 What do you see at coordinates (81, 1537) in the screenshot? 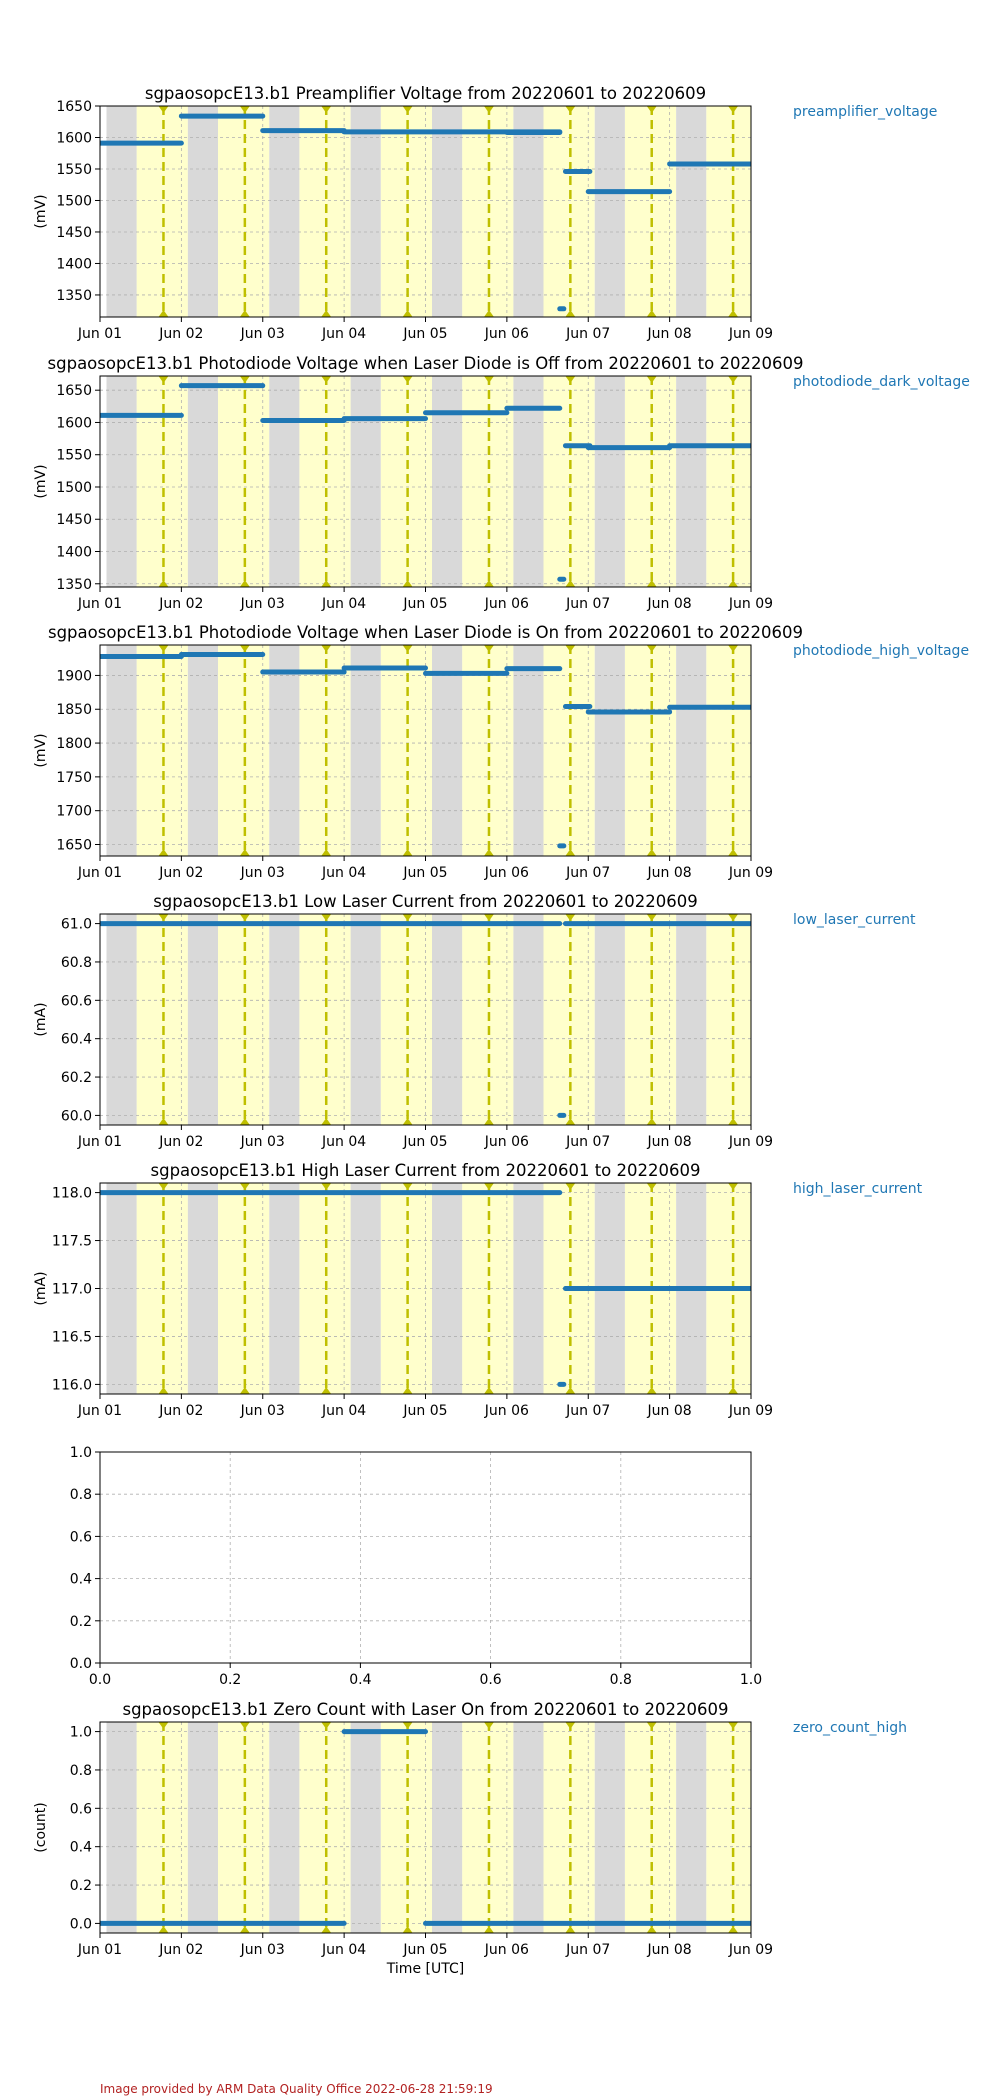
I see `y-tick-label: 0.6` at bounding box center [81, 1537].